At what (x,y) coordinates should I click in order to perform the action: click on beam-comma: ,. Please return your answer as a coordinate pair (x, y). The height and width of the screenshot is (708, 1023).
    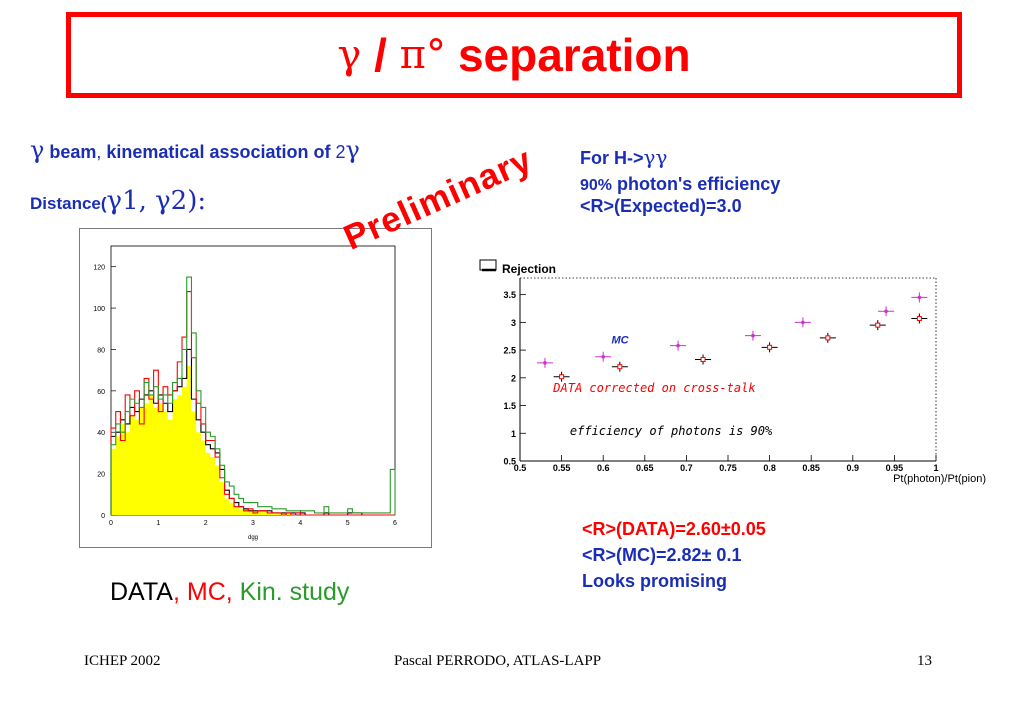
    Looking at the image, I should click on (101, 152).